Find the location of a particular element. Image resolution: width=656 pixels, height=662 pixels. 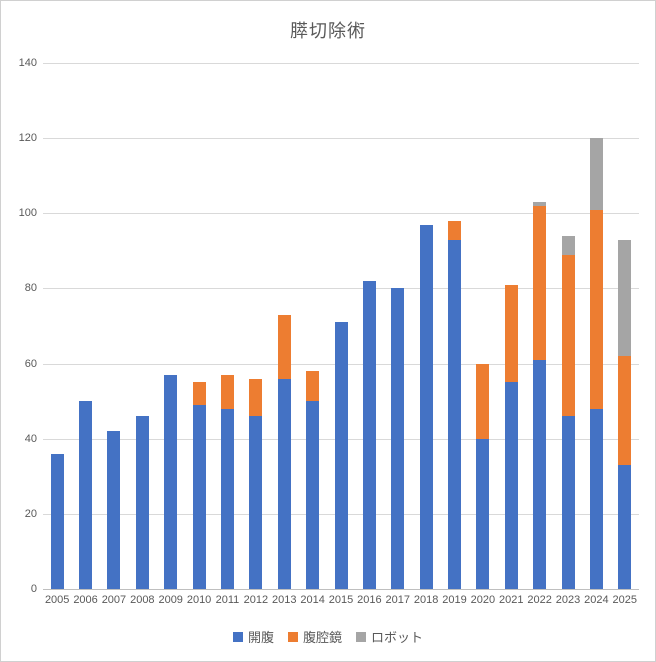

chart-title: 膵切除術 is located at coordinates (328, 31).